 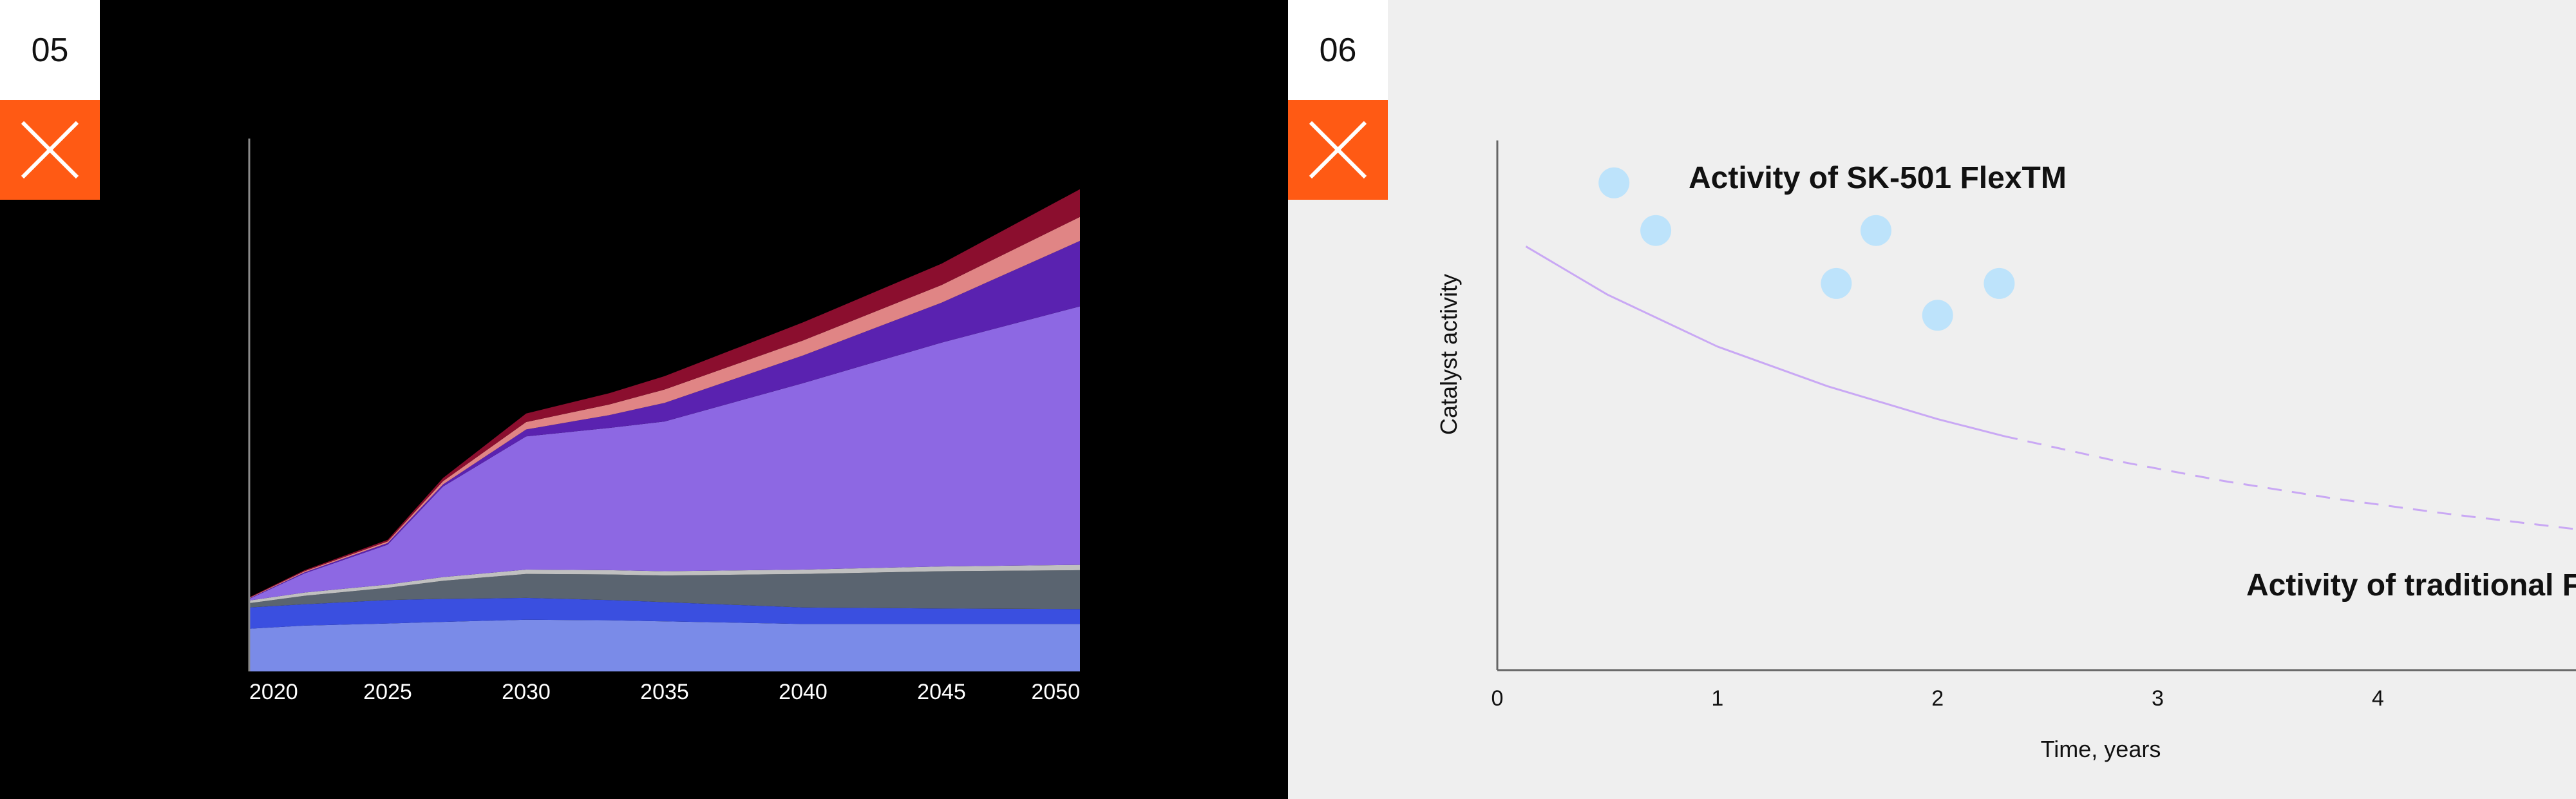 I want to click on x-tick-label: 2030, so click(x=526, y=692).